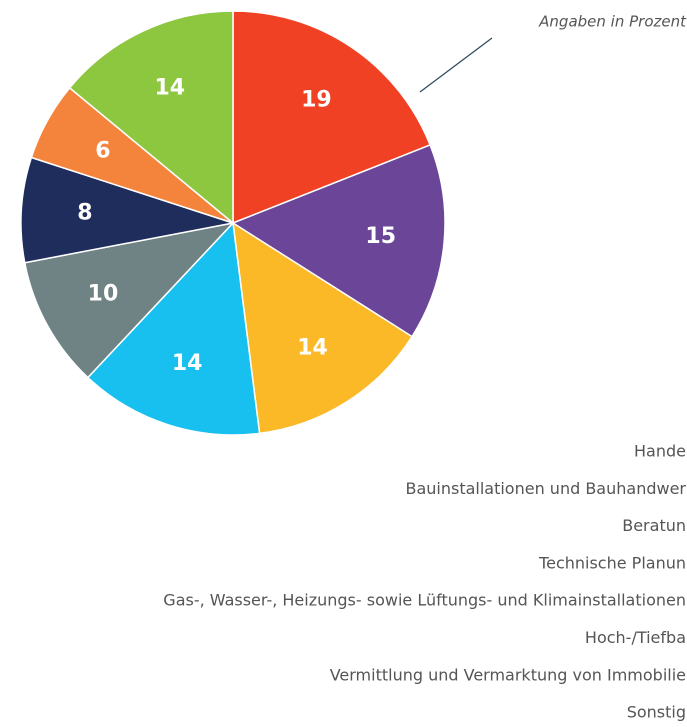 The width and height of the screenshot is (687, 727). Describe the element at coordinates (660, 451) in the screenshot. I see `legend-label: Hande` at that location.